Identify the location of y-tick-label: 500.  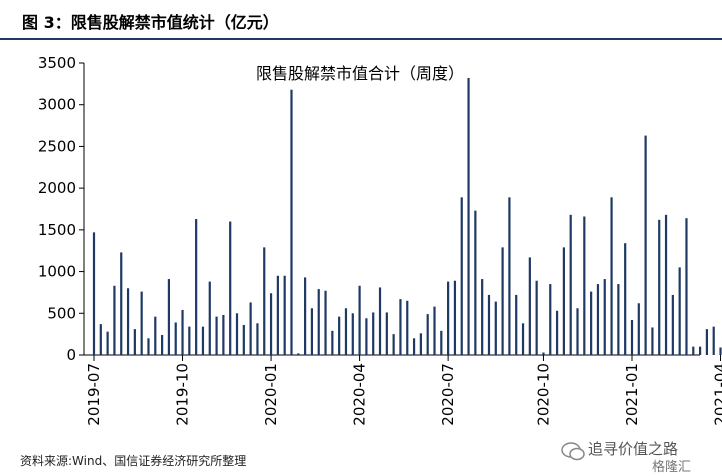
(61, 313).